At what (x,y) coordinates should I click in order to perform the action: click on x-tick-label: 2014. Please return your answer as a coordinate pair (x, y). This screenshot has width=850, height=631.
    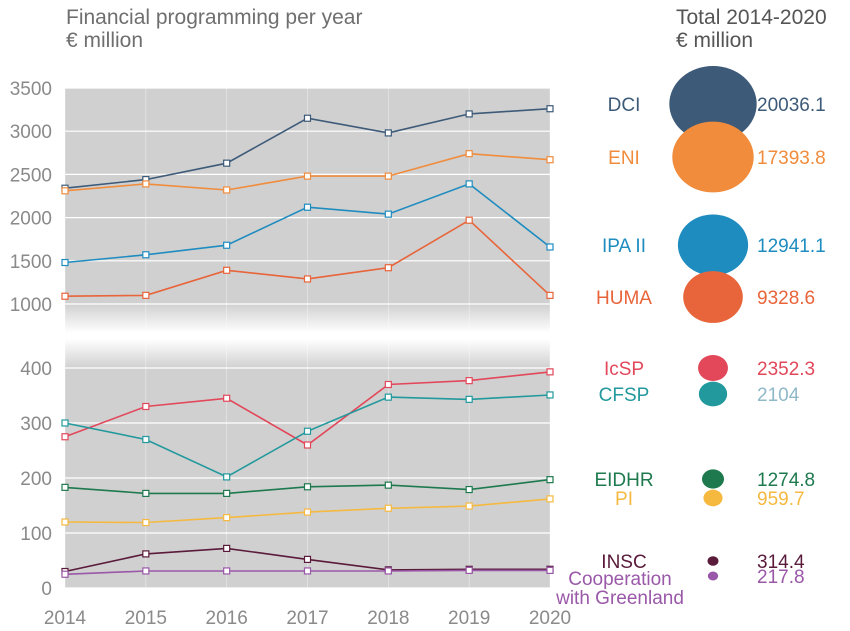
    Looking at the image, I should click on (65, 618).